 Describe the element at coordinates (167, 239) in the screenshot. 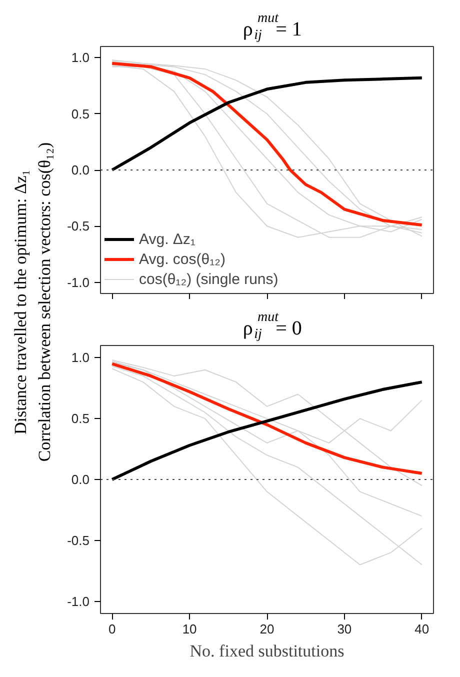

I see `legend-label: Avg. Δz₁` at that location.